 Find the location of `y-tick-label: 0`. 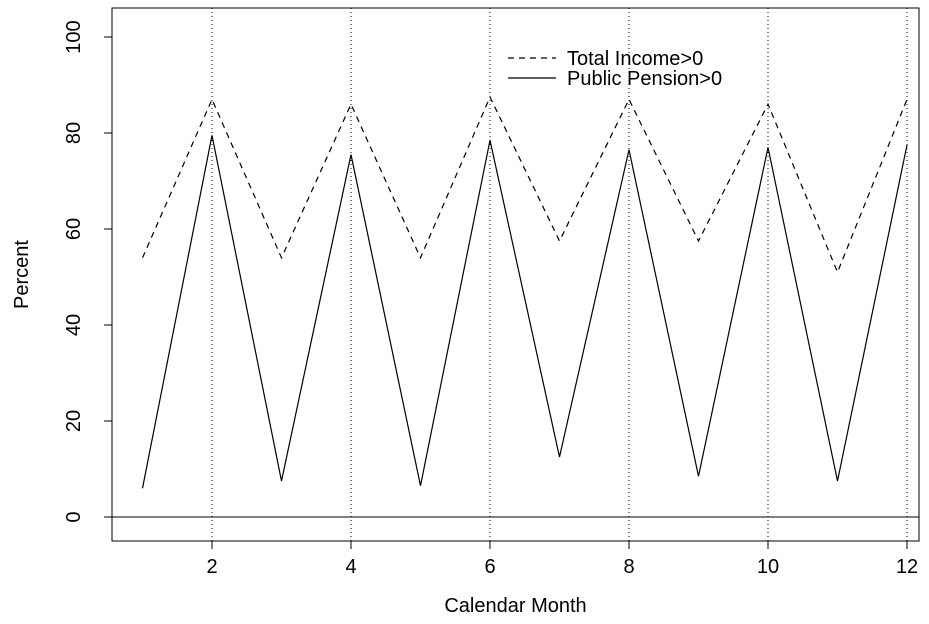

y-tick-label: 0 is located at coordinates (74, 516).